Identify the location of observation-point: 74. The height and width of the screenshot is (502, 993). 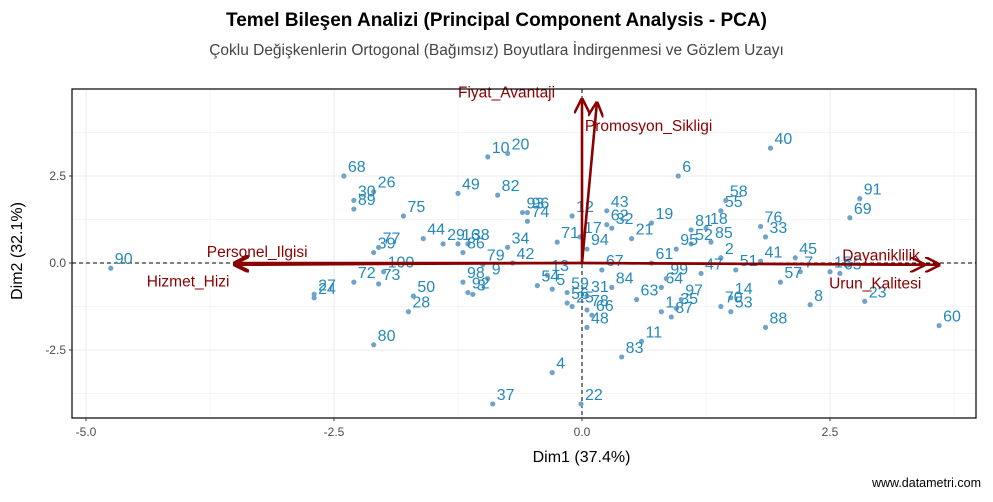
(536, 214).